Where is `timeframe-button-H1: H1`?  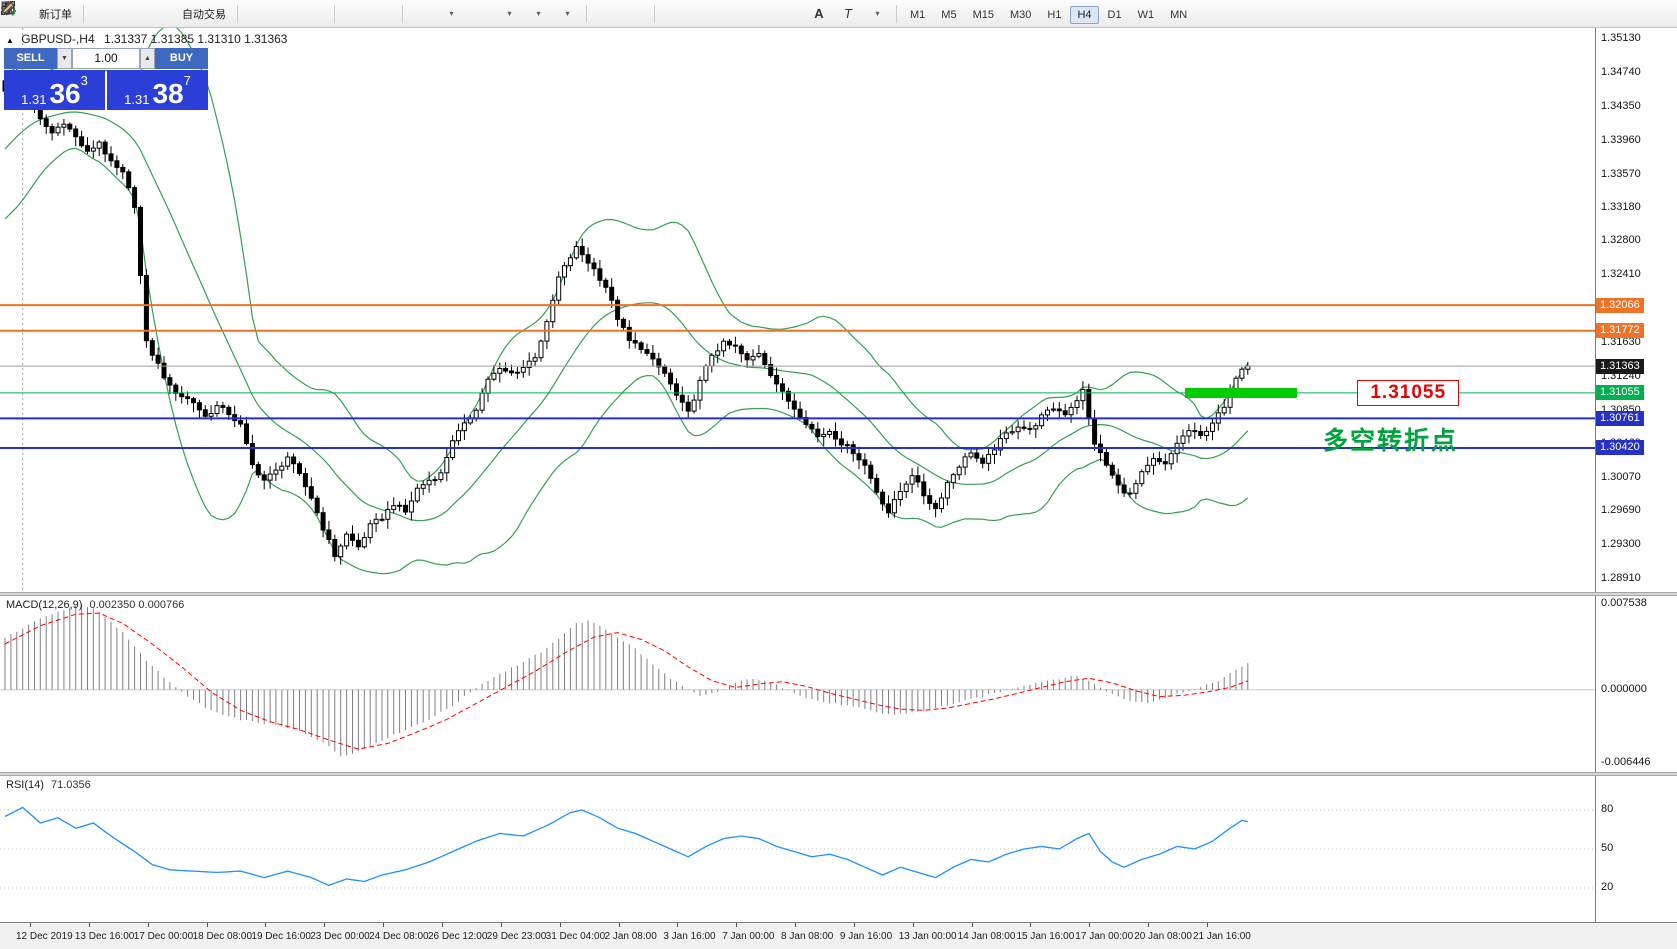
timeframe-button-H1: H1 is located at coordinates (1054, 14).